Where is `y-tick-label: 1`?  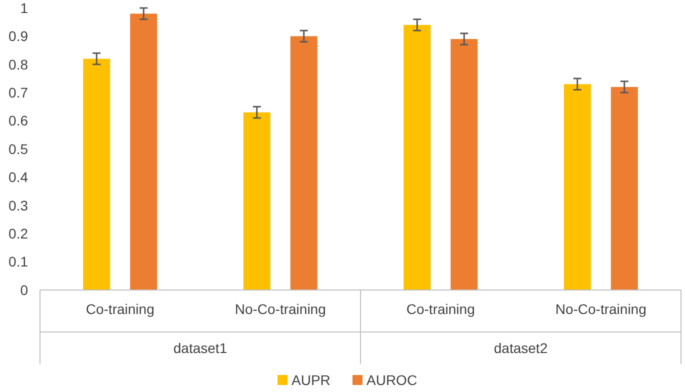 y-tick-label: 1 is located at coordinates (24, 8).